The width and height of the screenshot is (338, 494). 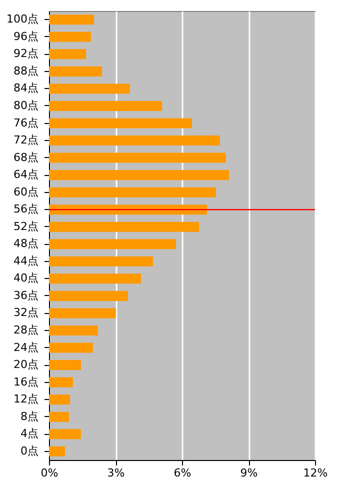 I want to click on x-tick-label: 0%, so click(x=49, y=473).